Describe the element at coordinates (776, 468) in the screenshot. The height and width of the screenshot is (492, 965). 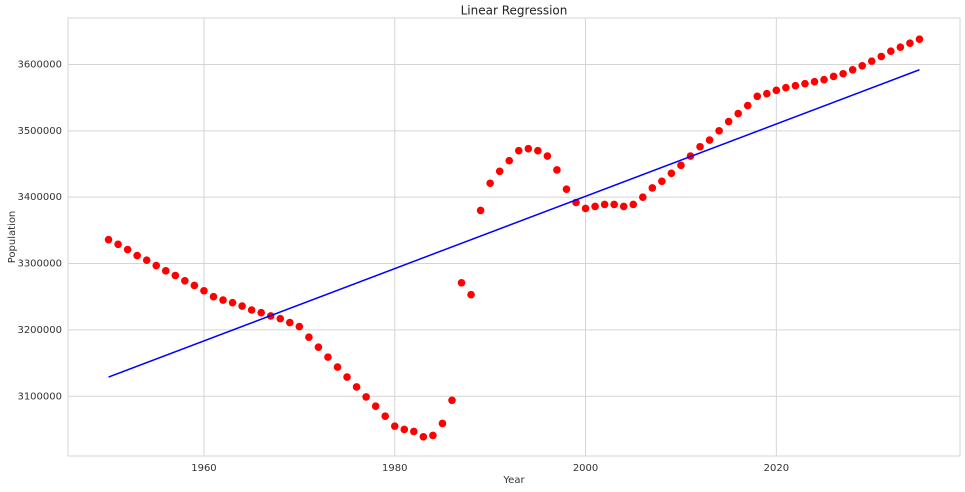
I see `x-tick-label: 2020` at that location.